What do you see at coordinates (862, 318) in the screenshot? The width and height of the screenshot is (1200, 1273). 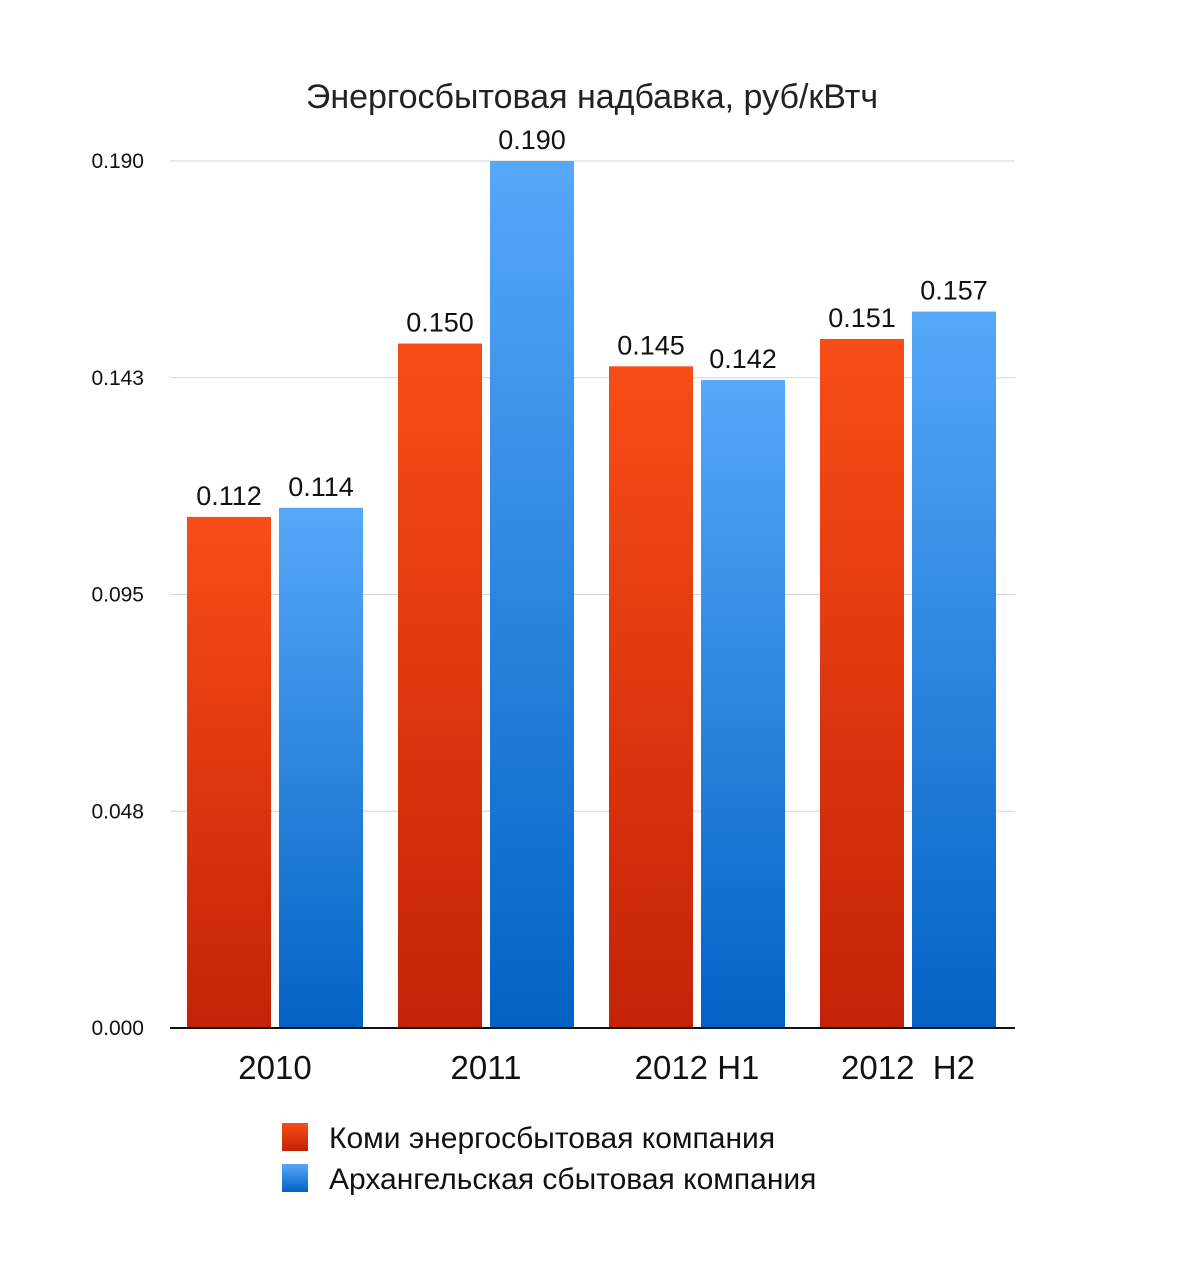 I see `data-label: 0.151` at bounding box center [862, 318].